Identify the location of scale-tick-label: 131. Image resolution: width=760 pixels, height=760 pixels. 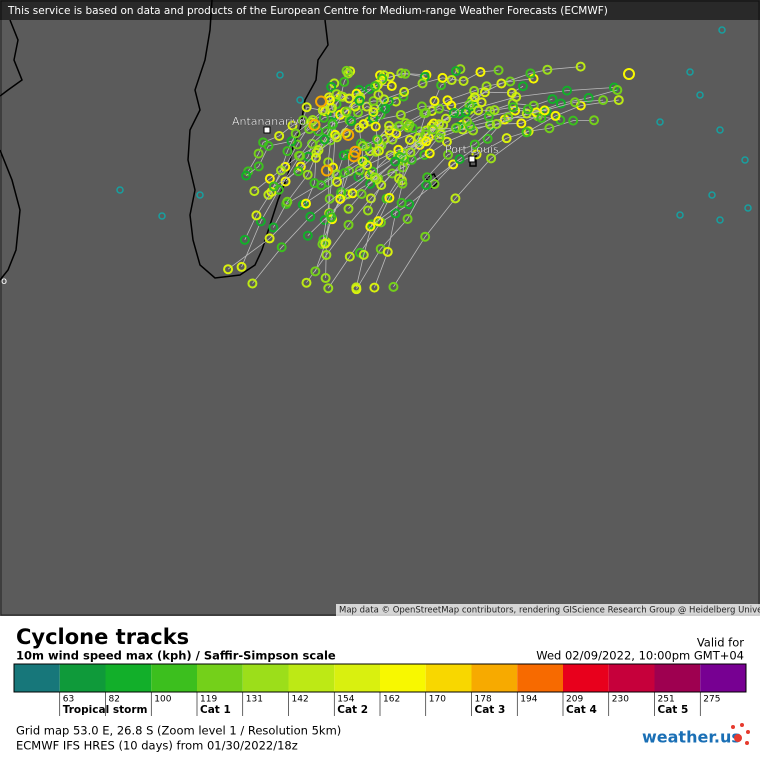
(254, 700).